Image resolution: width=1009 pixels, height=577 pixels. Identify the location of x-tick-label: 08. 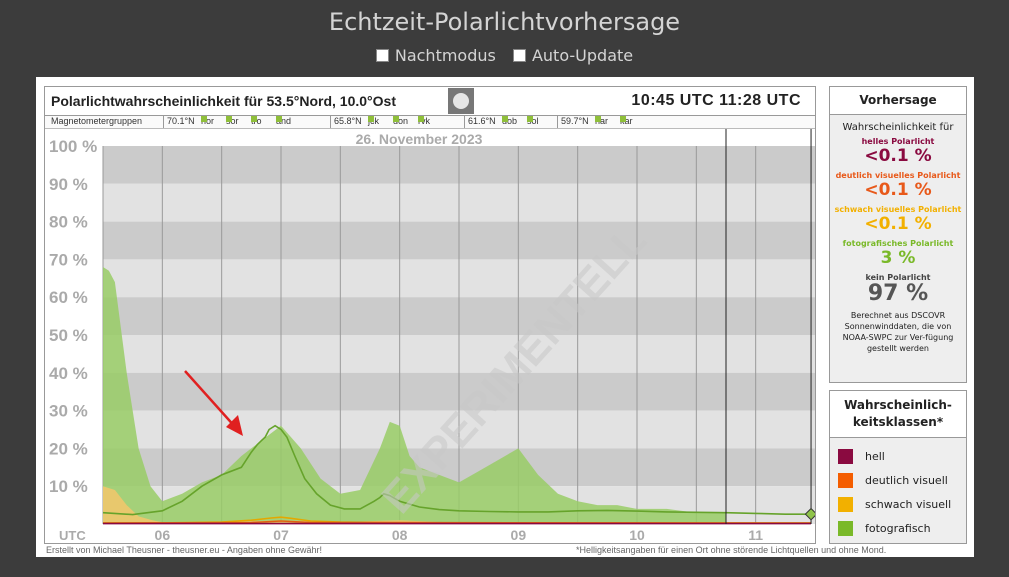
(400, 535).